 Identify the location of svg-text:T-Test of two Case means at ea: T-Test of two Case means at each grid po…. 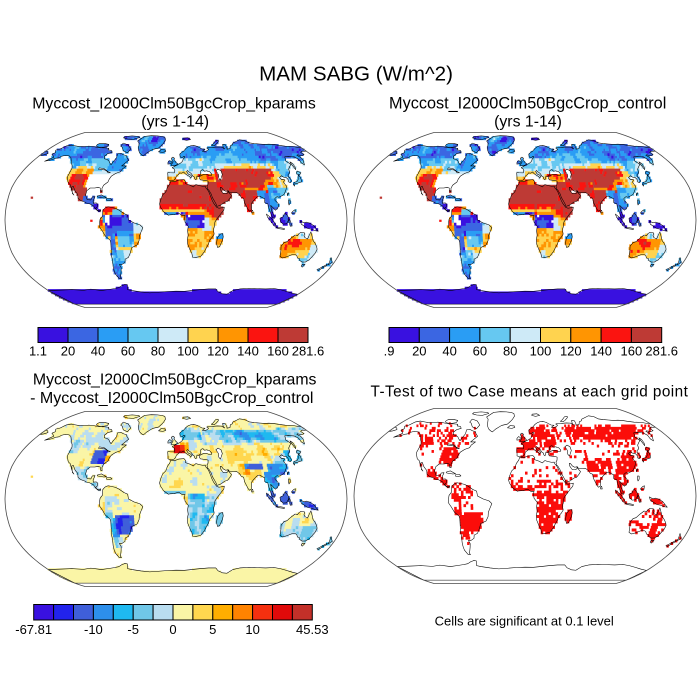
(530, 392).